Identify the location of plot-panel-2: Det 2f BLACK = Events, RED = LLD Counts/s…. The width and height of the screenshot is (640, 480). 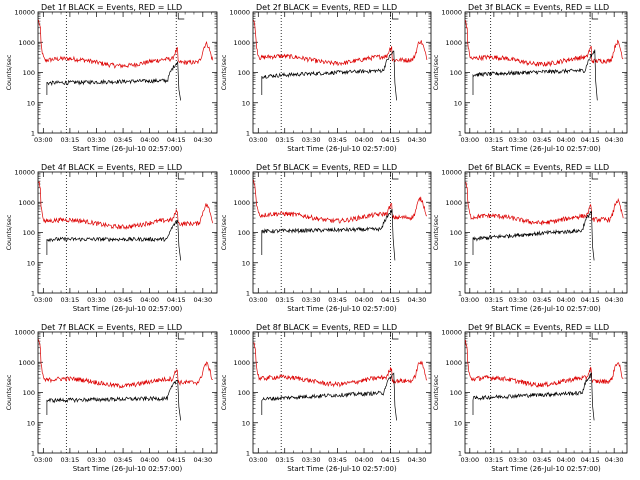
(326, 78).